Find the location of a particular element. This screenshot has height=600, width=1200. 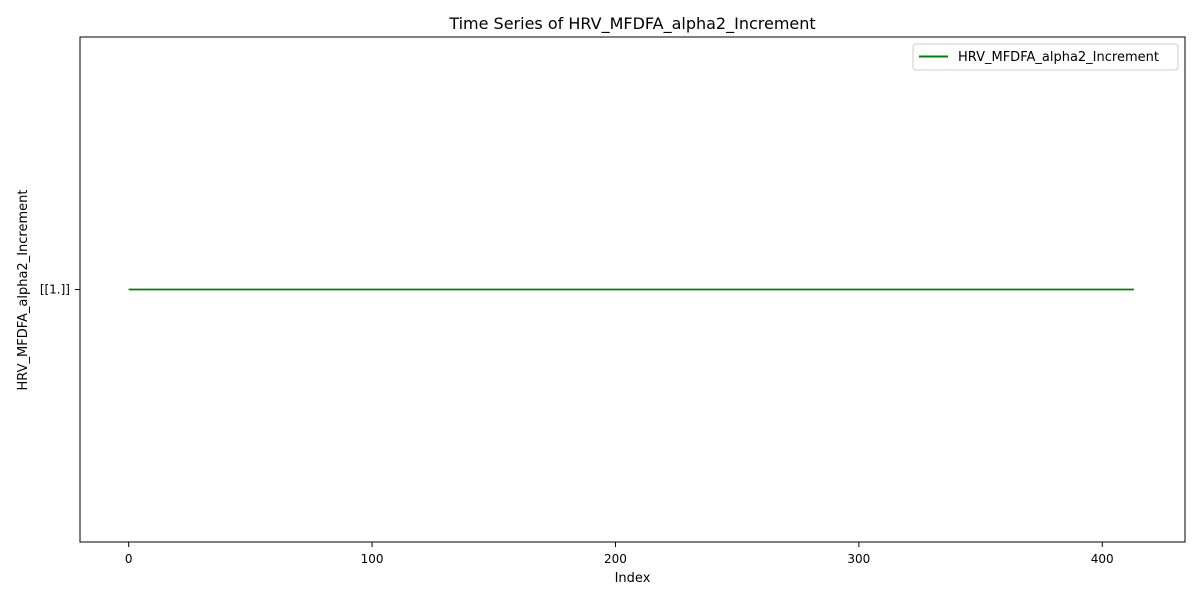

x-axis-label: Index is located at coordinates (633, 578).